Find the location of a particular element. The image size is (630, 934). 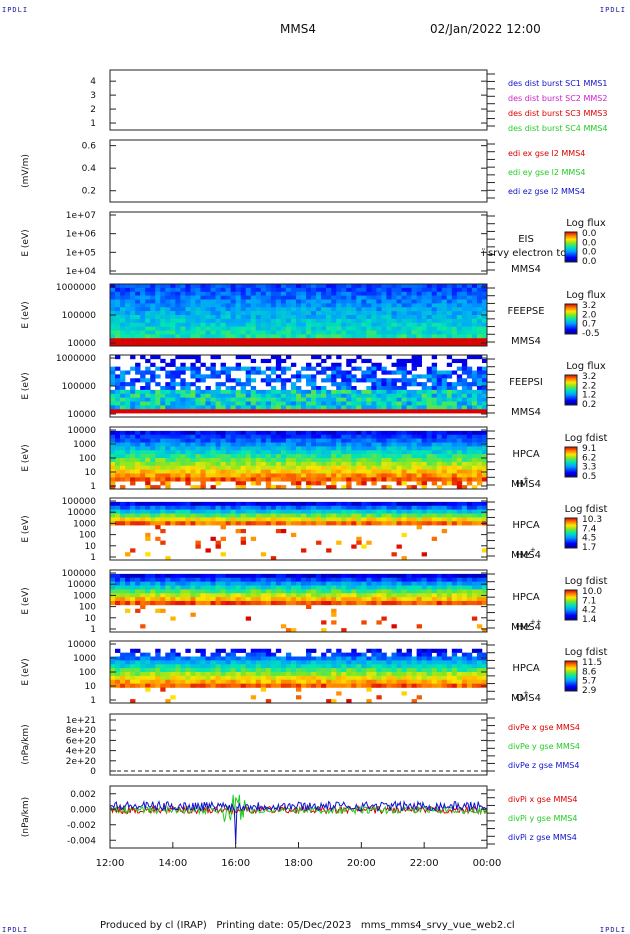

colorbar-tick-label: 2.0 is located at coordinates (589, 315).